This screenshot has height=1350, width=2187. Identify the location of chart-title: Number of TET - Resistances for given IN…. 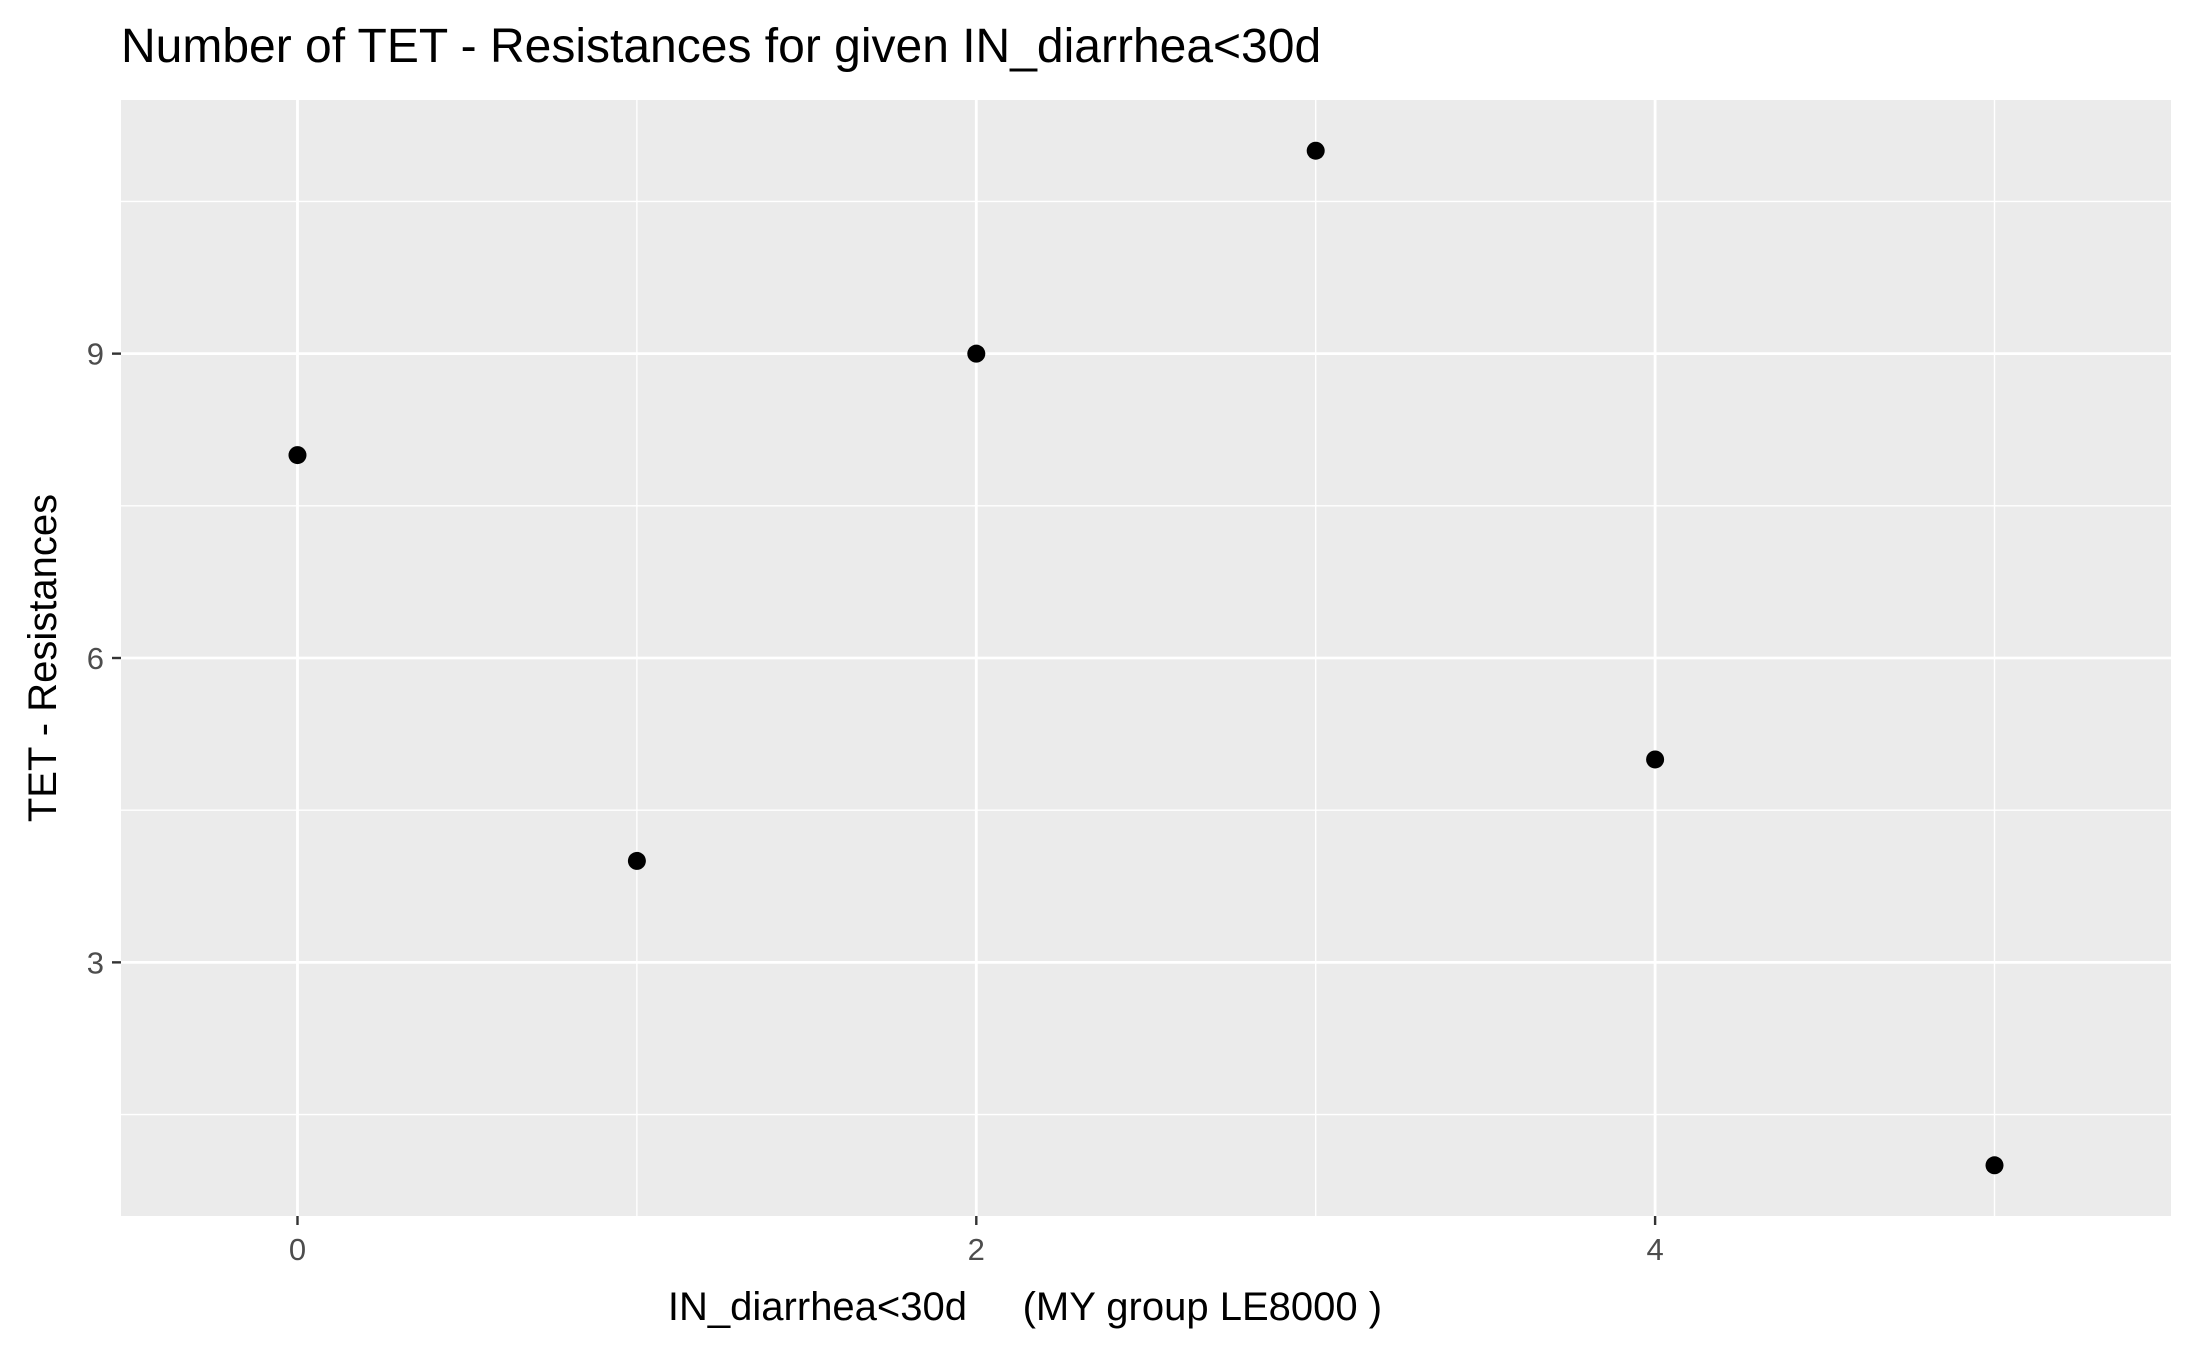
(721, 46).